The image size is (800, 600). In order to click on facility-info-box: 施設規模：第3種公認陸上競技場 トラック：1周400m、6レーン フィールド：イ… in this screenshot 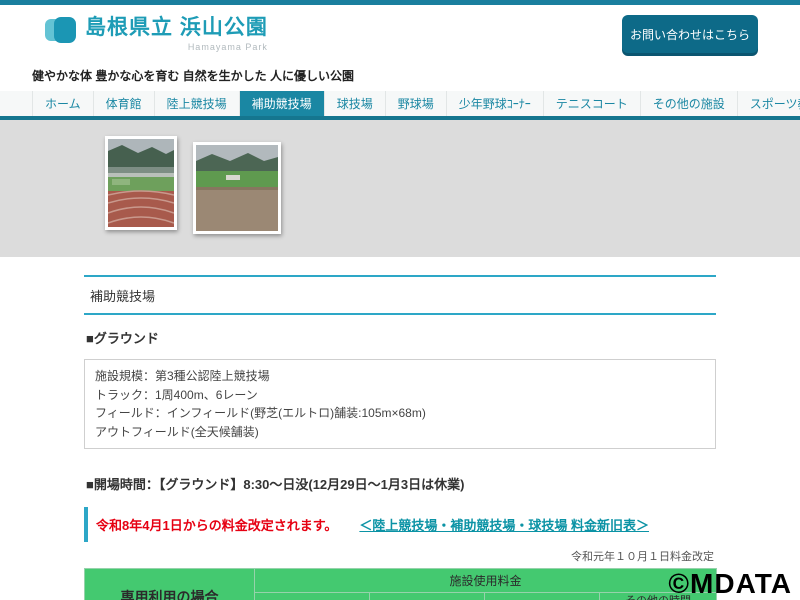, I will do `click(400, 404)`.